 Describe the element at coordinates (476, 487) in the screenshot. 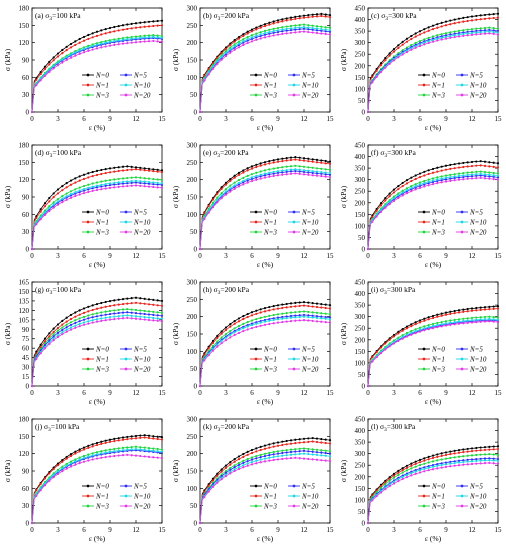

I see `legend-label: N=5` at that location.